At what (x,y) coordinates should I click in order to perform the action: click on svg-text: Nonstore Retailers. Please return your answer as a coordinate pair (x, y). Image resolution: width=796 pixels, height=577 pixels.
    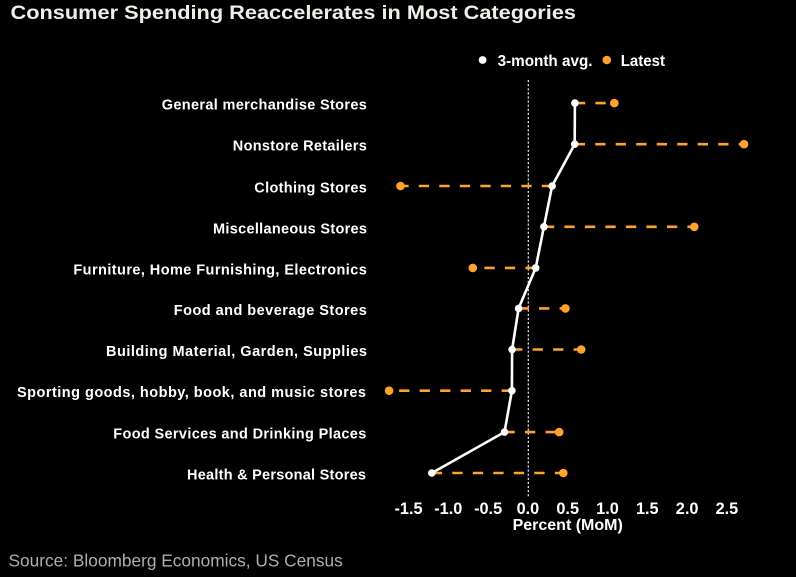
    Looking at the image, I should click on (300, 147).